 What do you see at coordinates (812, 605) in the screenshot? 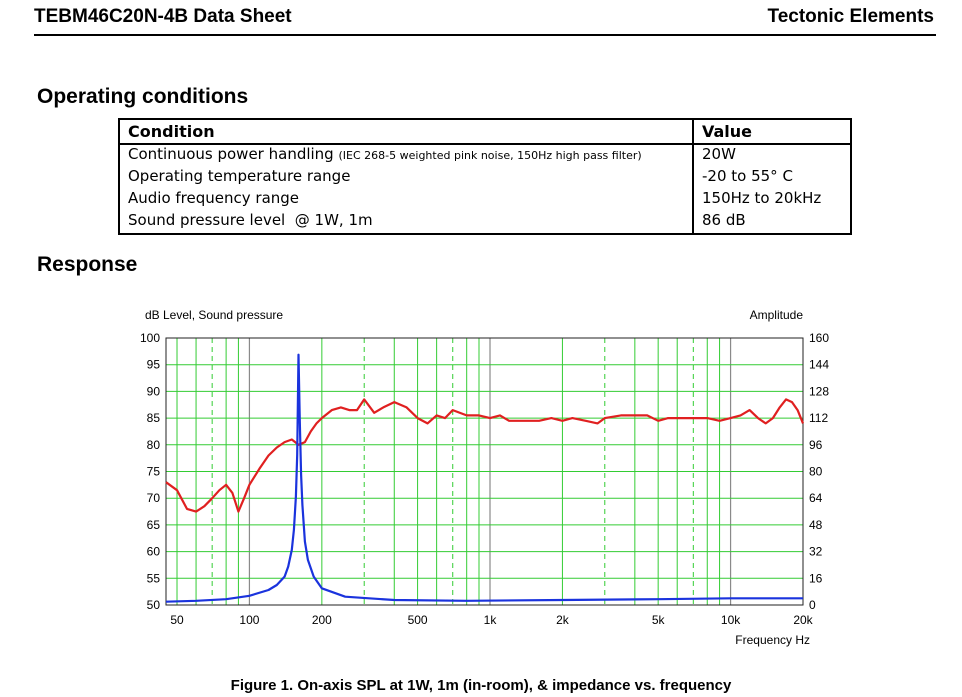
I see `y-tick-label-right: 0` at bounding box center [812, 605].